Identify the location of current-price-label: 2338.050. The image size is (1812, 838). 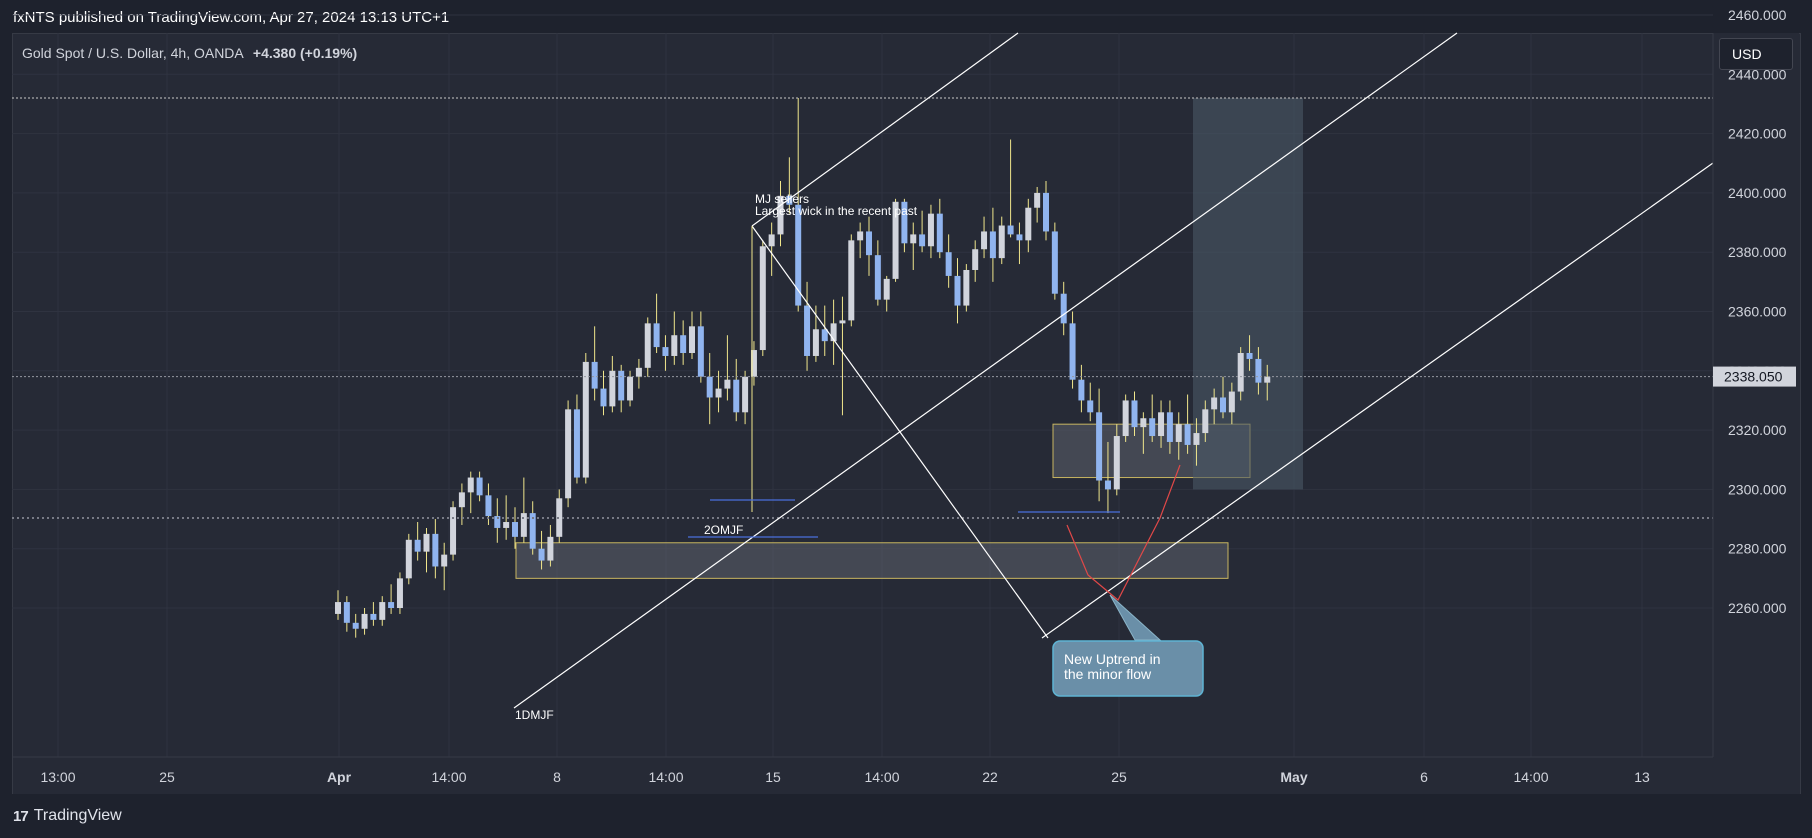
(1753, 377).